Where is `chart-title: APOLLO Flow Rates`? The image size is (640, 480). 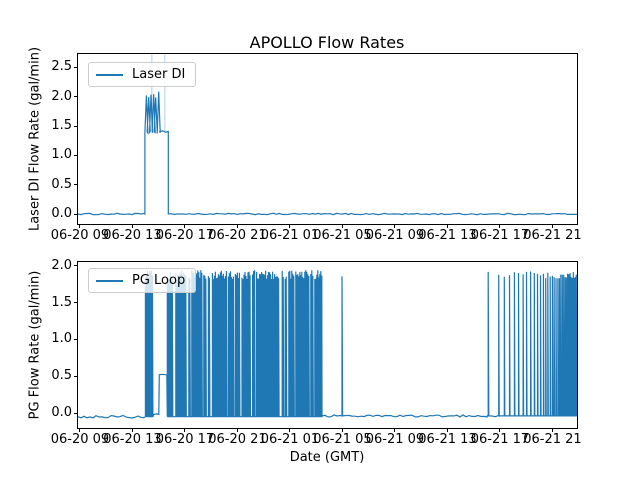 chart-title: APOLLO Flow Rates is located at coordinates (327, 42).